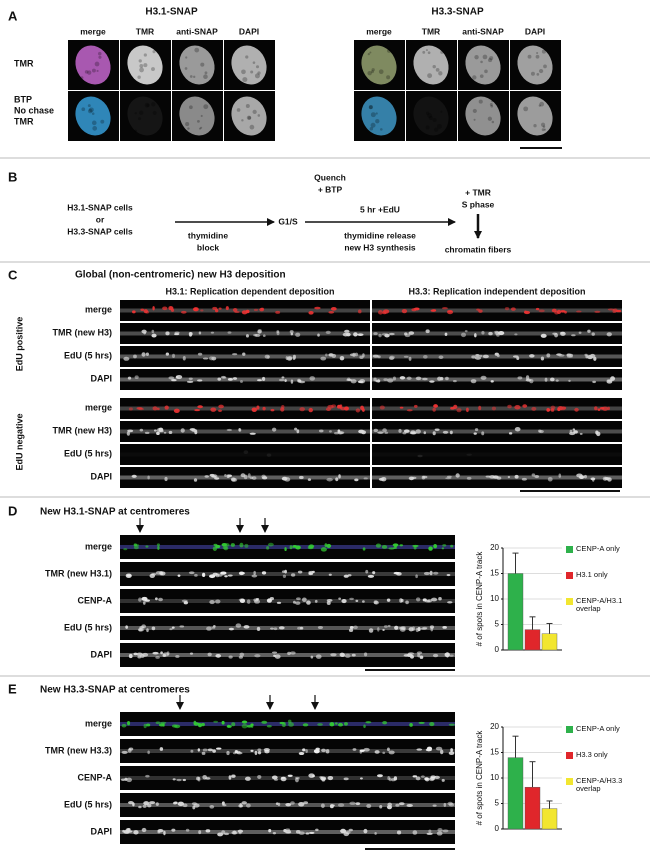 This screenshot has width=650, height=856. Describe the element at coordinates (83, 430) in the screenshot. I see `row-label: TMR (new H3)` at that location.